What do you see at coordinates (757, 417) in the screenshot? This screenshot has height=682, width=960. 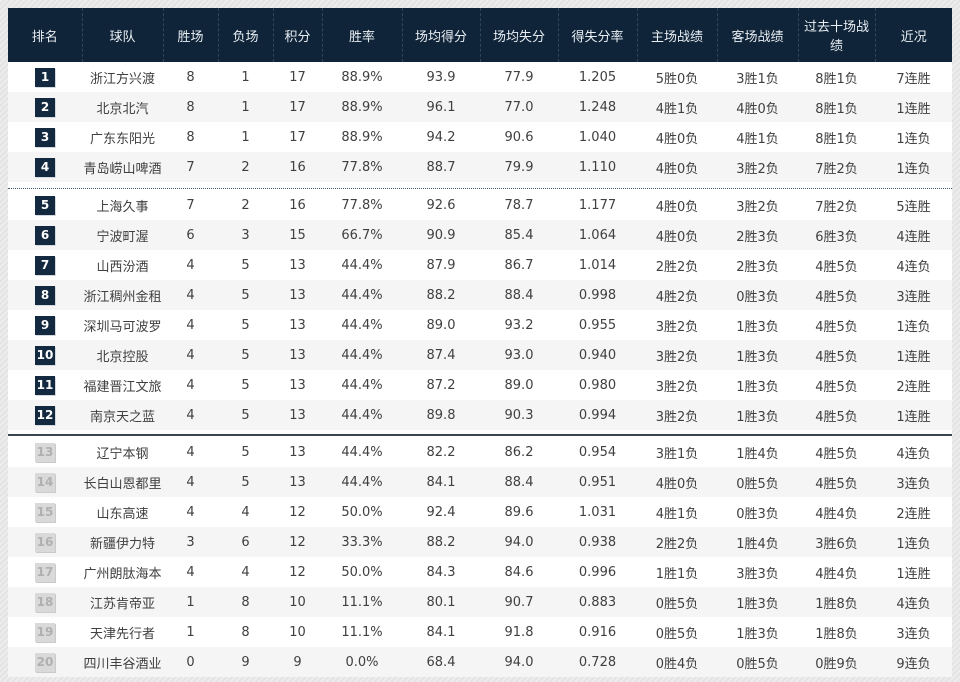 I see `cell-away: 1胜3负` at bounding box center [757, 417].